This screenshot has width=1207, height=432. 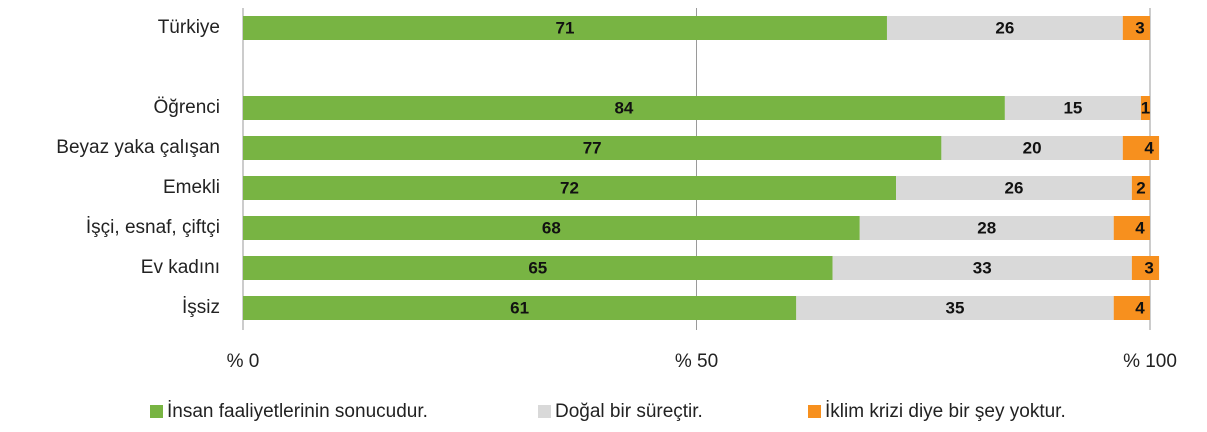 What do you see at coordinates (189, 27) in the screenshot?
I see `category-label: Türkiye` at bounding box center [189, 27].